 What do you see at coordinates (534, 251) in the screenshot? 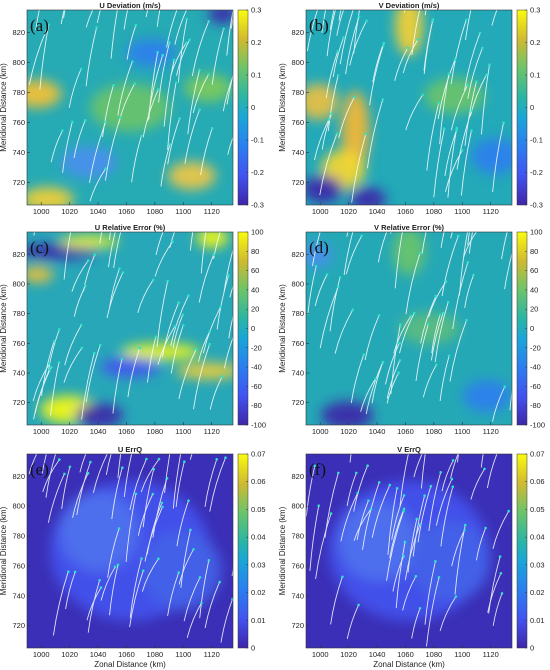
I see `colorbar-tick-label: 80` at bounding box center [534, 251].